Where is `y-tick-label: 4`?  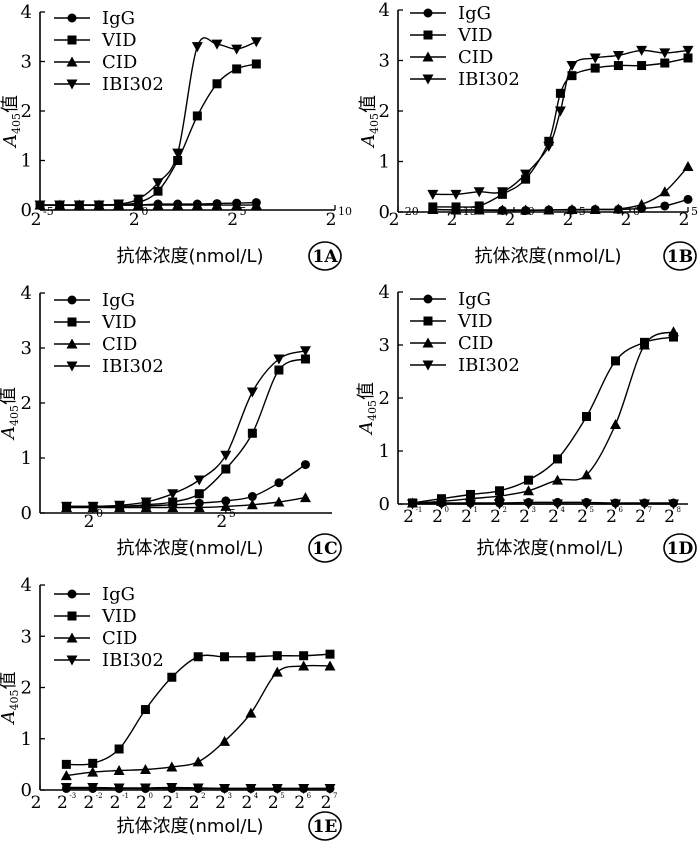
y-tick-label: 4 is located at coordinates (26, 293).